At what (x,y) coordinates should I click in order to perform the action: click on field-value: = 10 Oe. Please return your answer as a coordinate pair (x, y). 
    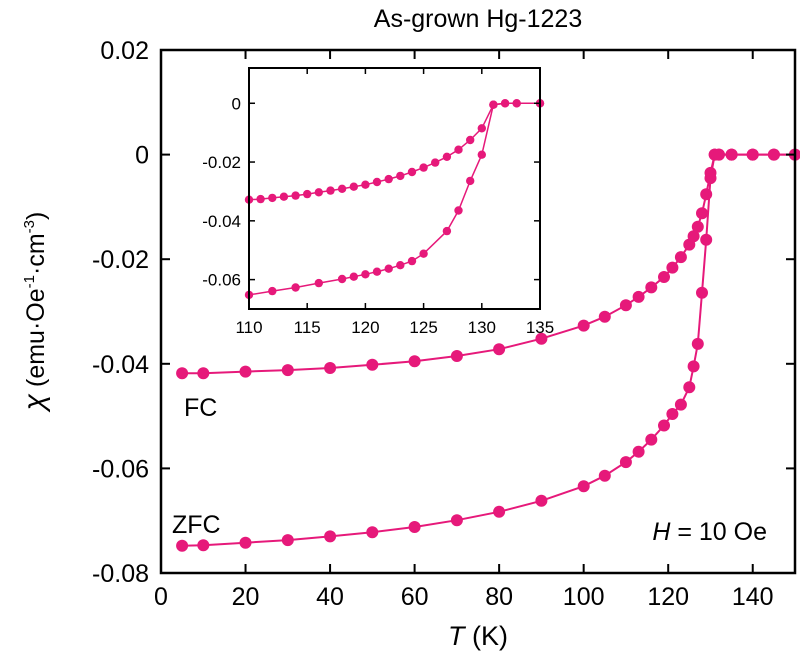
    Looking at the image, I should click on (718, 532).